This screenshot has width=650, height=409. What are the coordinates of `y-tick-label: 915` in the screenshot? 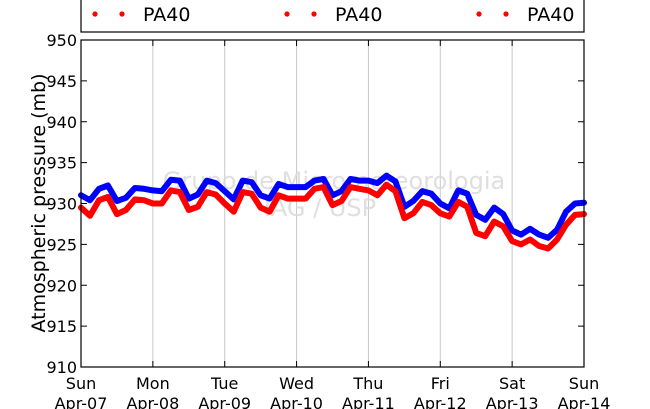 It's located at (61, 326).